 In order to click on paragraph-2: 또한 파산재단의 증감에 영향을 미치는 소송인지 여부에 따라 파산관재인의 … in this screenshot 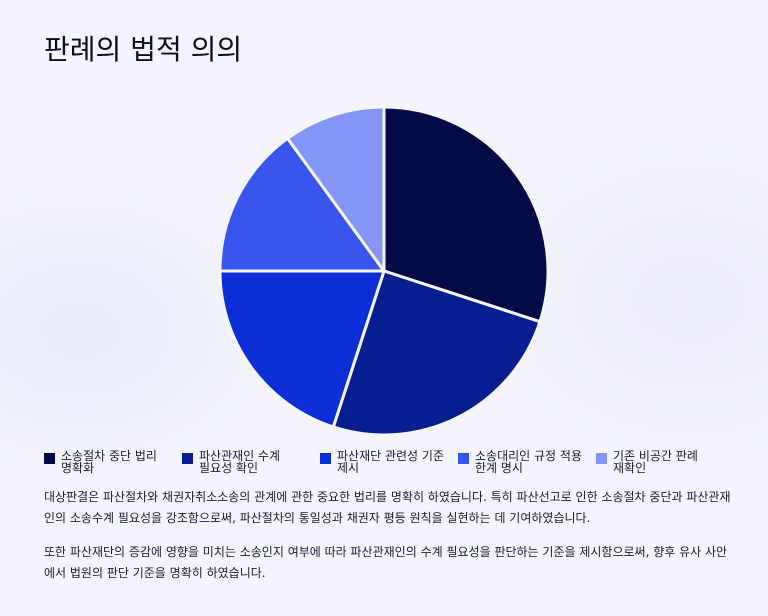, I will do `click(386, 562)`.